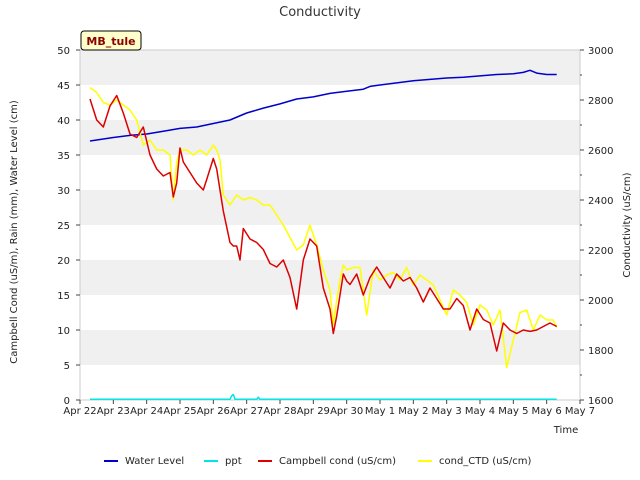  What do you see at coordinates (67, 401) in the screenshot?
I see `y-left-tick-label: 0` at bounding box center [67, 401].